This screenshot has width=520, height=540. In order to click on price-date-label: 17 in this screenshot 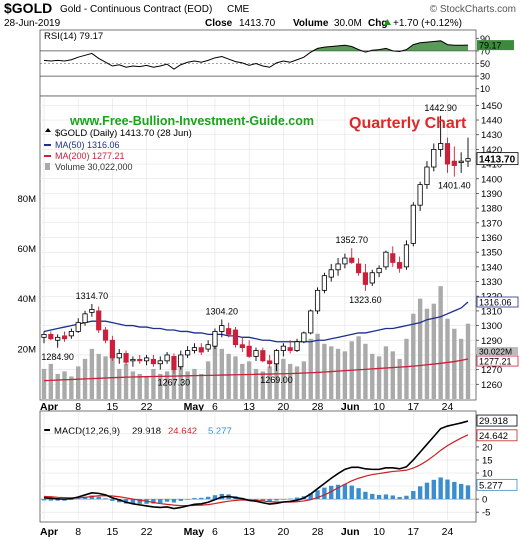, I will do `click(413, 407)`.